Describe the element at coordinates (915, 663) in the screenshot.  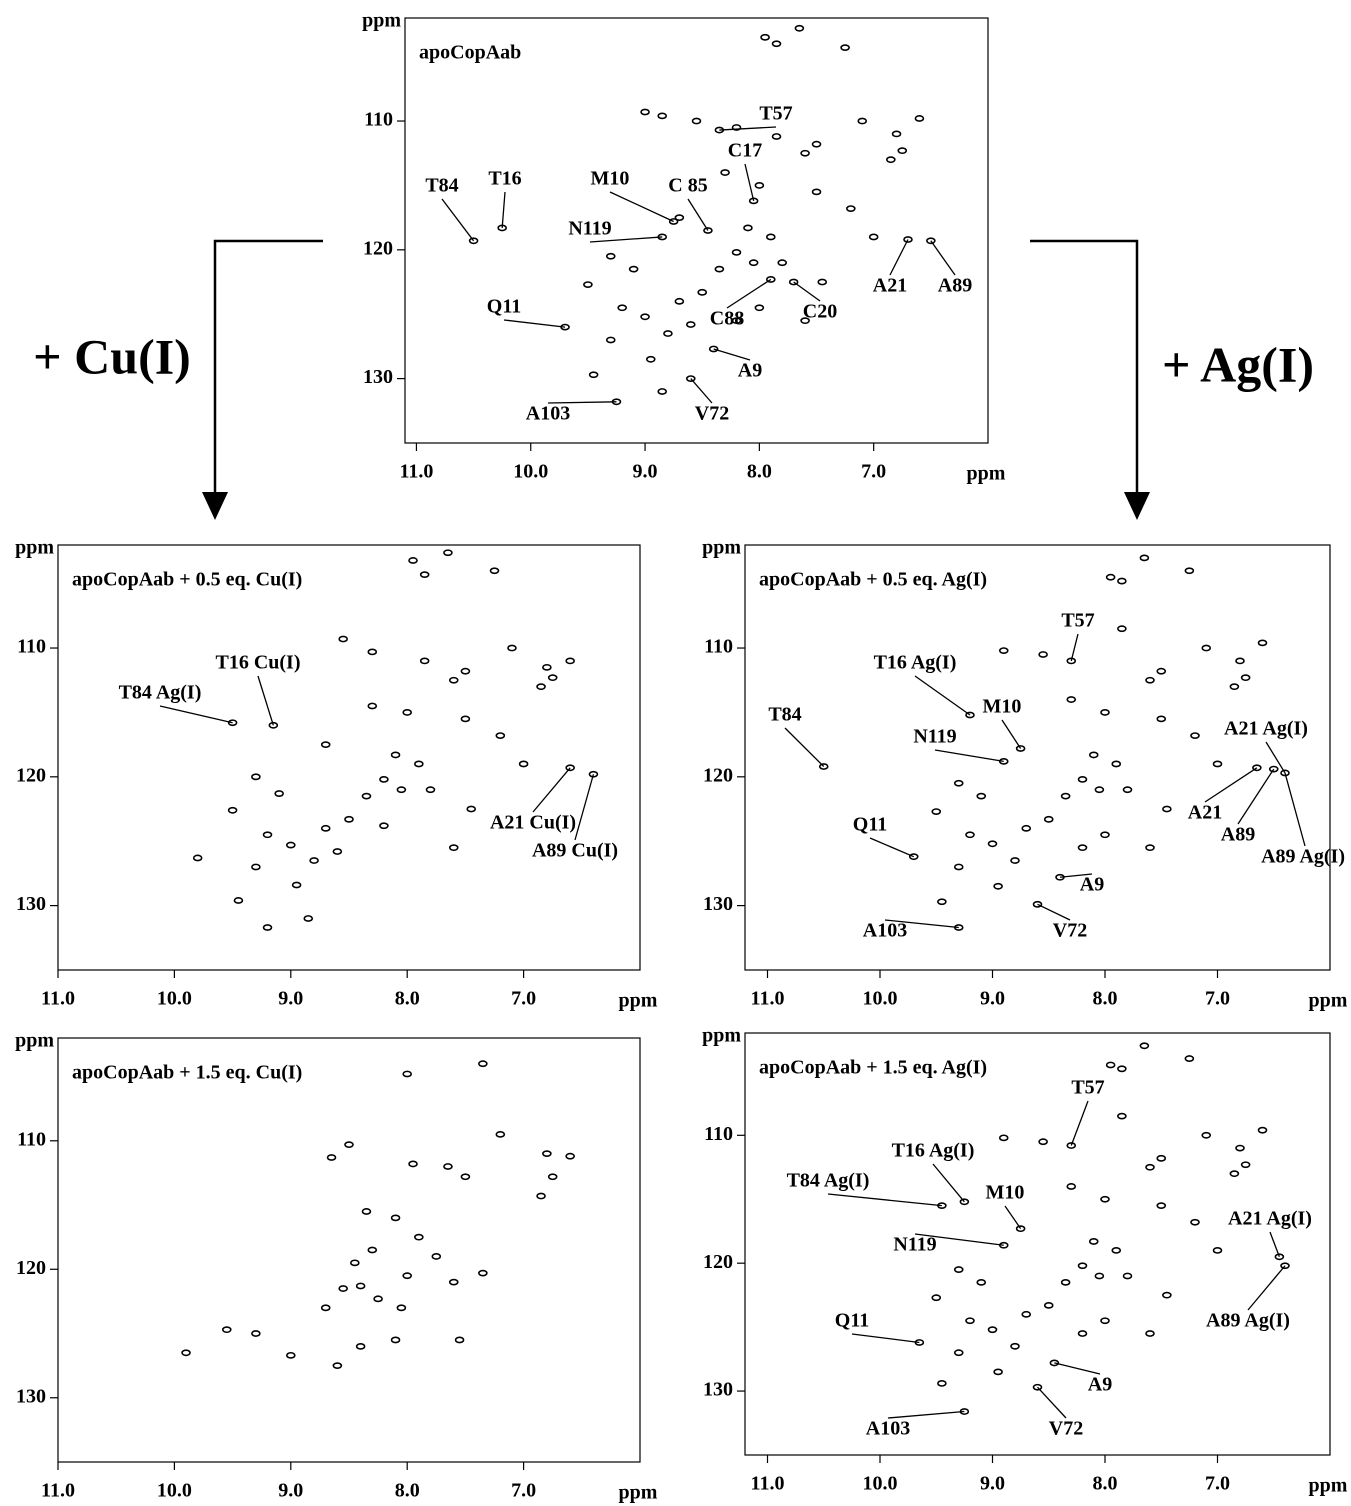
I see `peak-label: T16 Ag(I)` at that location.